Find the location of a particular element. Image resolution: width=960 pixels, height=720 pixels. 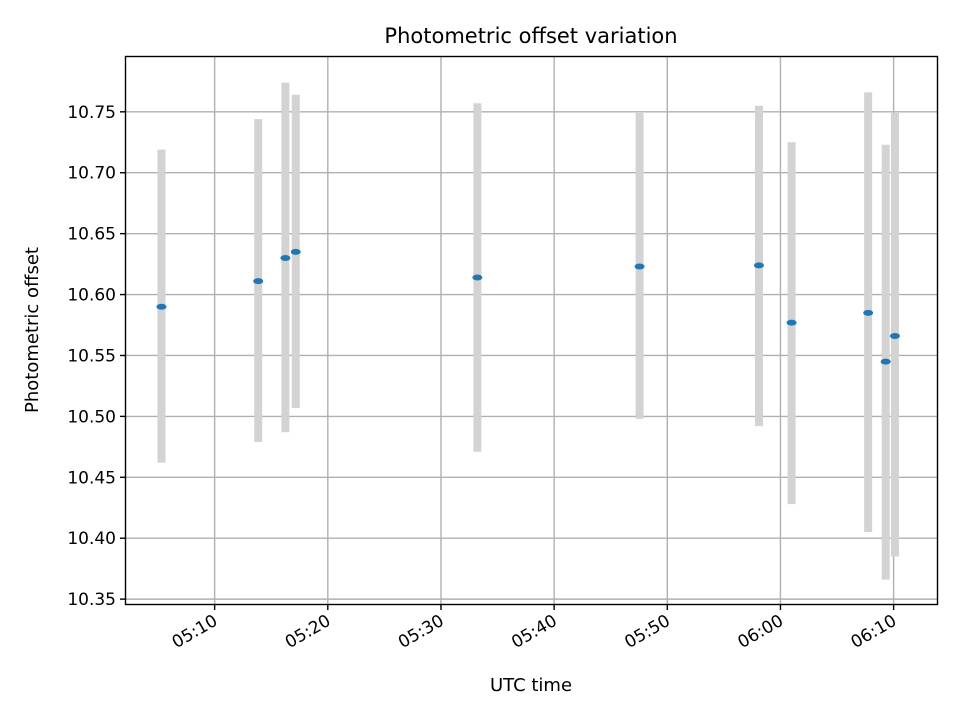

y-tick-label: 10.70 is located at coordinates (91, 174).